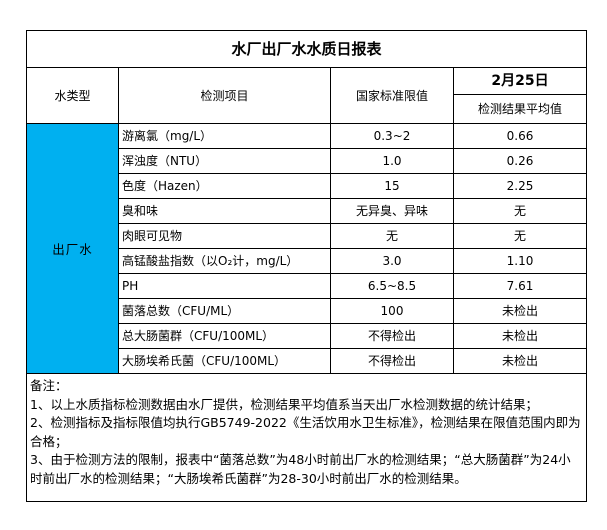 The height and width of the screenshot is (530, 607). I want to click on header-date-column: 2月25日 检测结果平均值, so click(520, 95).